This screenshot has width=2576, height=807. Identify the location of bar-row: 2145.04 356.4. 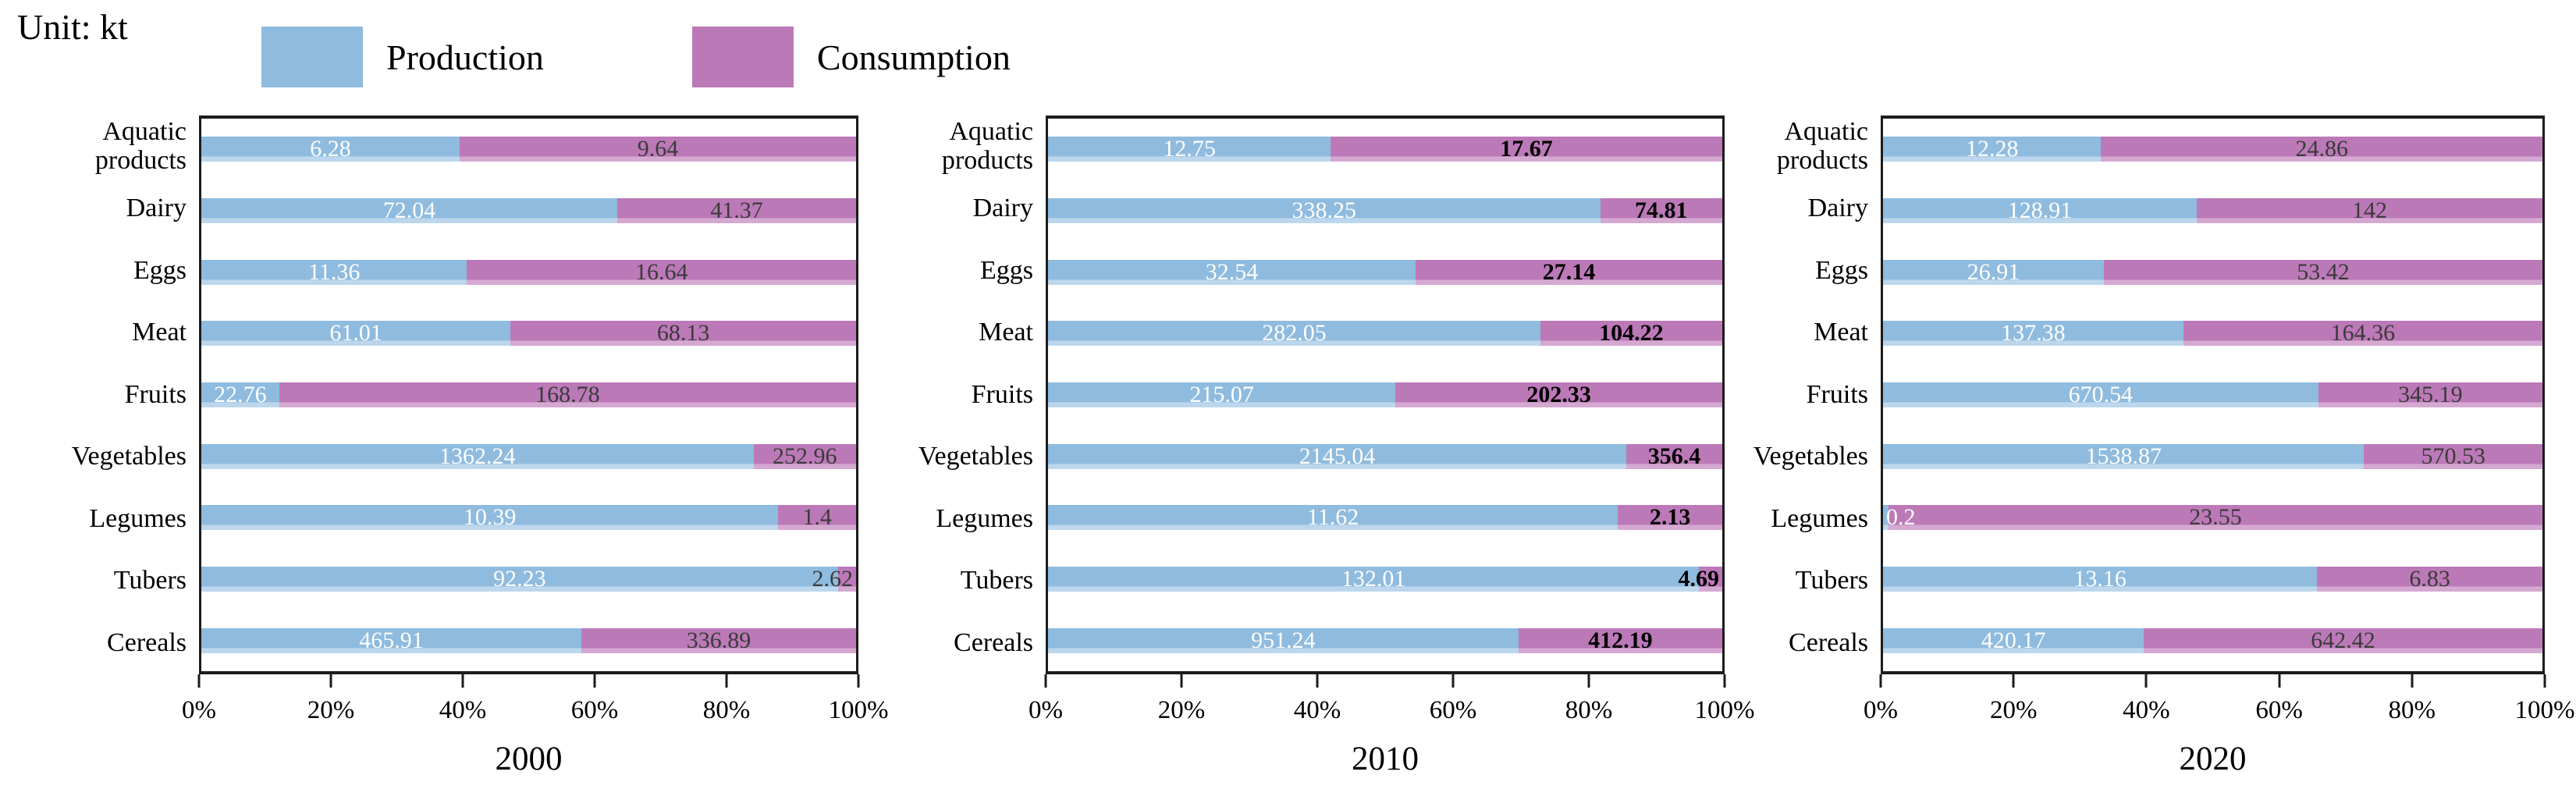
(1385, 456).